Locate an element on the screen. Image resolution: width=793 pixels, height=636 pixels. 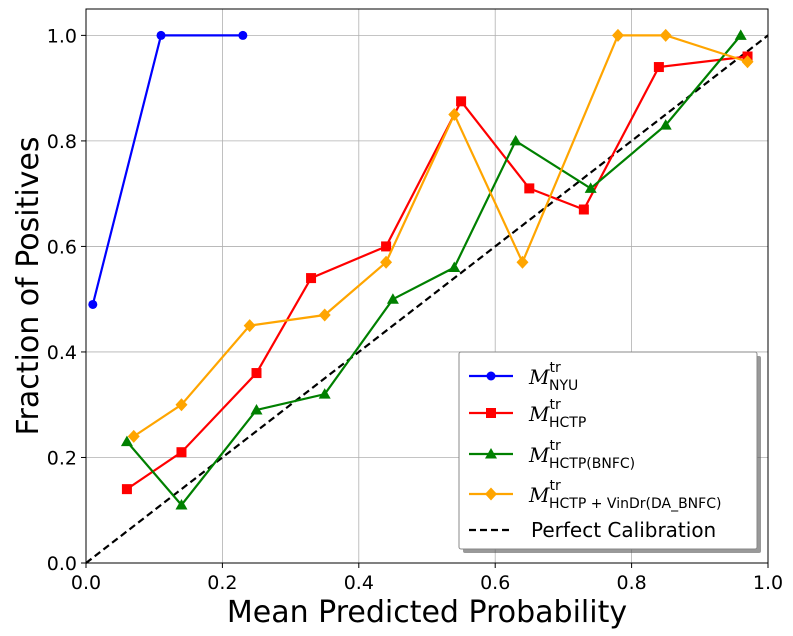
legend-label-sub: NYU is located at coordinates (563, 386).